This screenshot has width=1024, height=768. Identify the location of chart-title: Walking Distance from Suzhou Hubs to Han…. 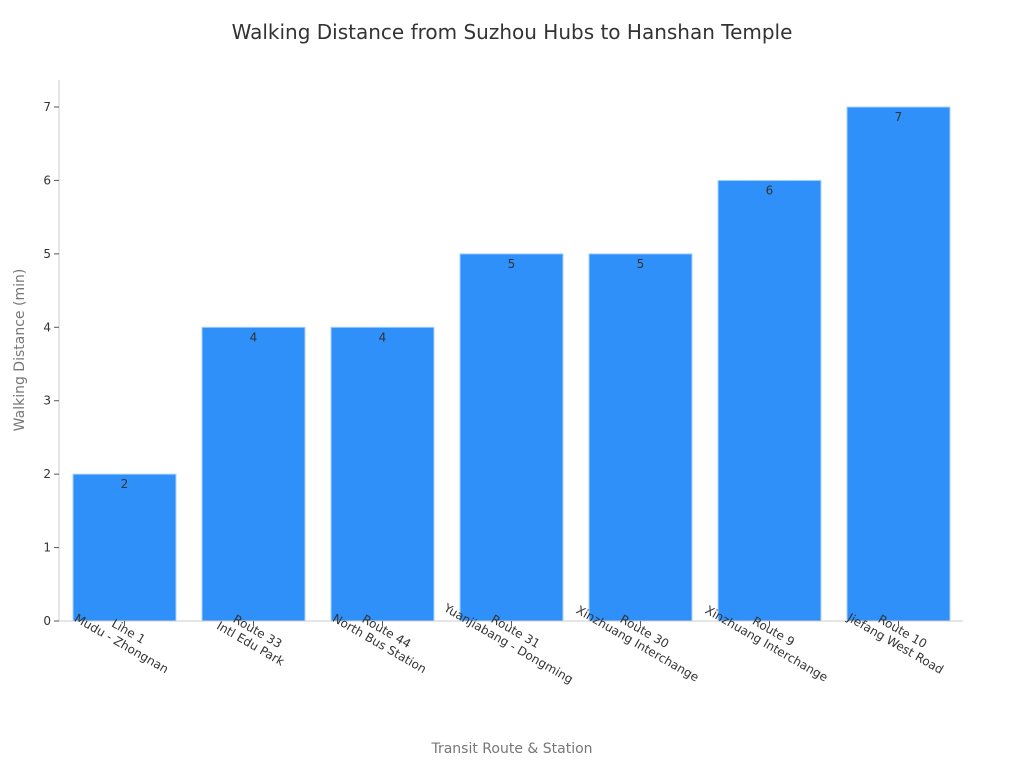
(512, 32).